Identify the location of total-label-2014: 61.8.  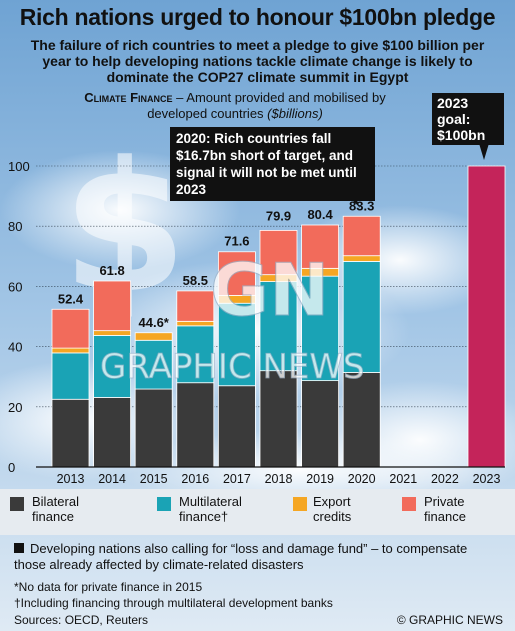
(111, 270).